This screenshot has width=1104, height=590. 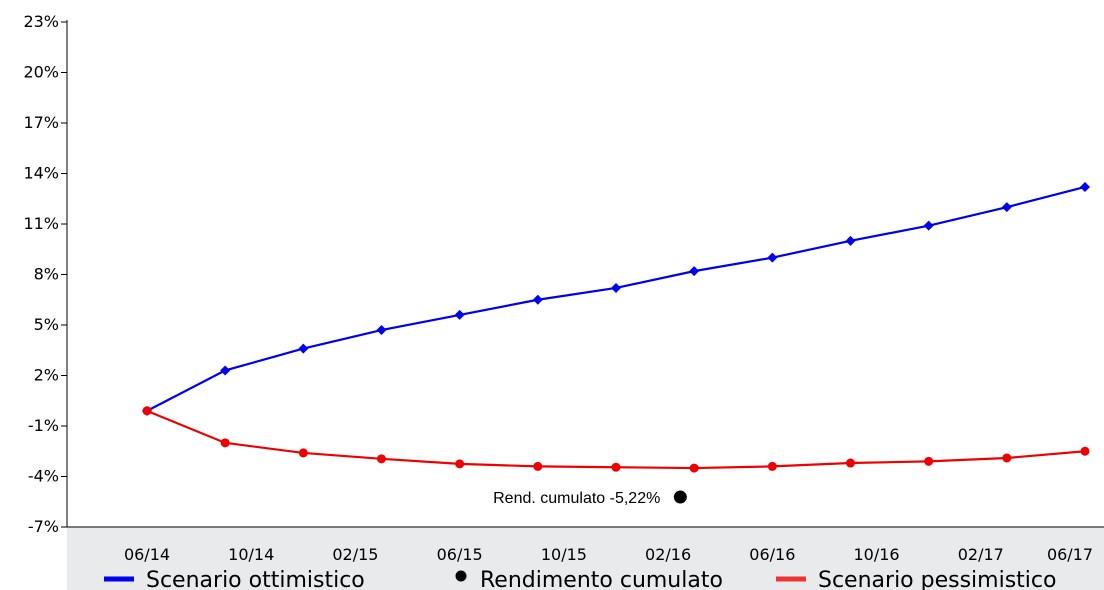 I want to click on x-tick-label: 02/17, so click(x=981, y=554).